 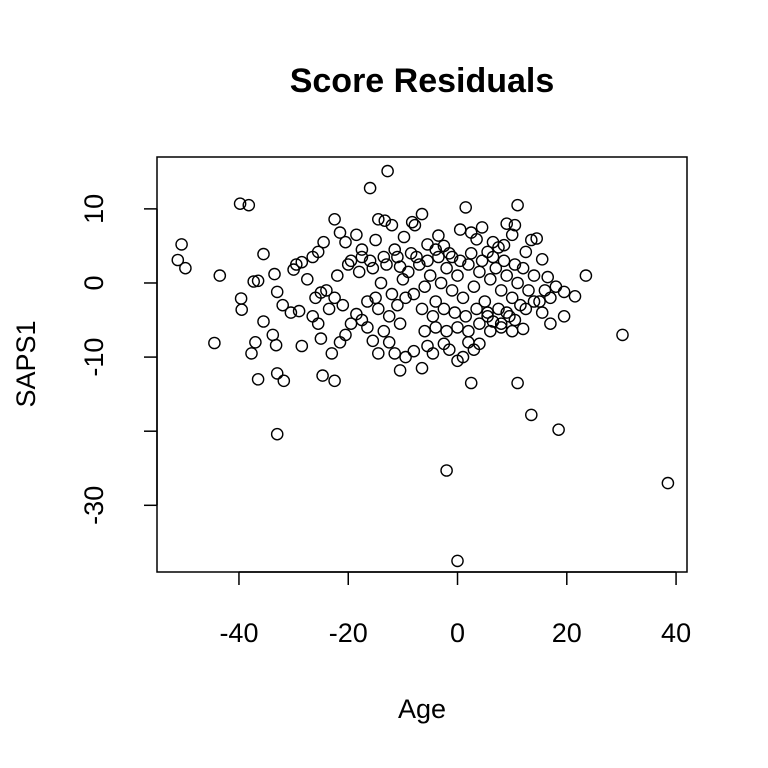 What do you see at coordinates (567, 633) in the screenshot?
I see `x-tick-label: 20` at bounding box center [567, 633].